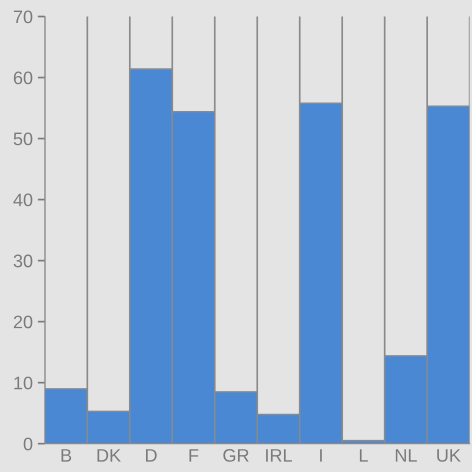 This screenshot has width=472, height=472. What do you see at coordinates (279, 455) in the screenshot?
I see `x-tick-label: IRL` at bounding box center [279, 455].